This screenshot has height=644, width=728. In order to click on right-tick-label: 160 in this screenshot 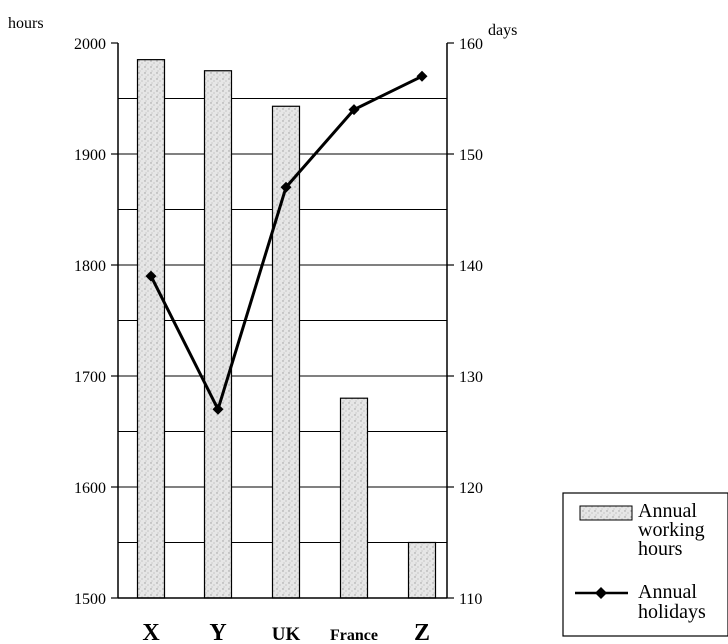, I will do `click(471, 44)`.